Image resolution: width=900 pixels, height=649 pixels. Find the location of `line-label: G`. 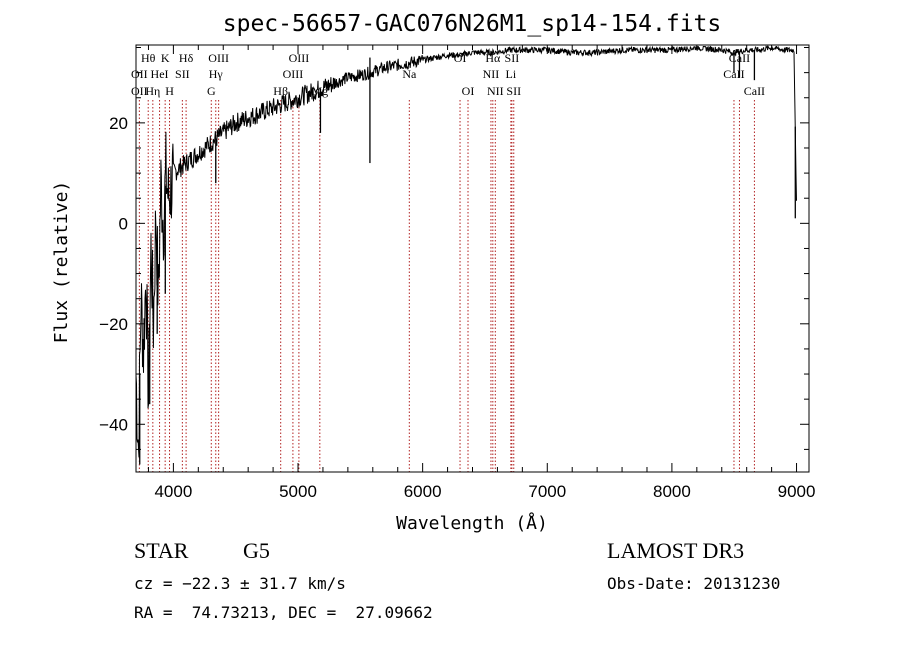

line-label: G is located at coordinates (211, 91).